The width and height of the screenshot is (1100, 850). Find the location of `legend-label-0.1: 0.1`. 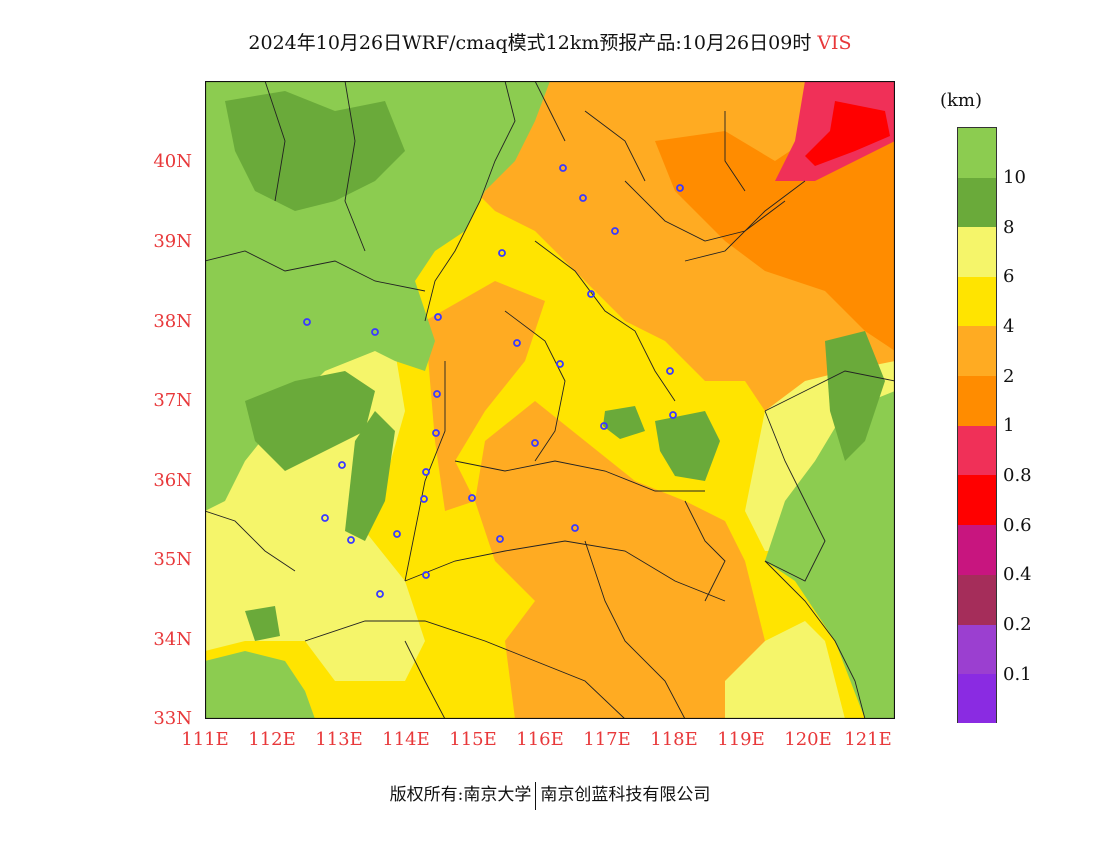

legend-label-0.1: 0.1 is located at coordinates (1017, 674).